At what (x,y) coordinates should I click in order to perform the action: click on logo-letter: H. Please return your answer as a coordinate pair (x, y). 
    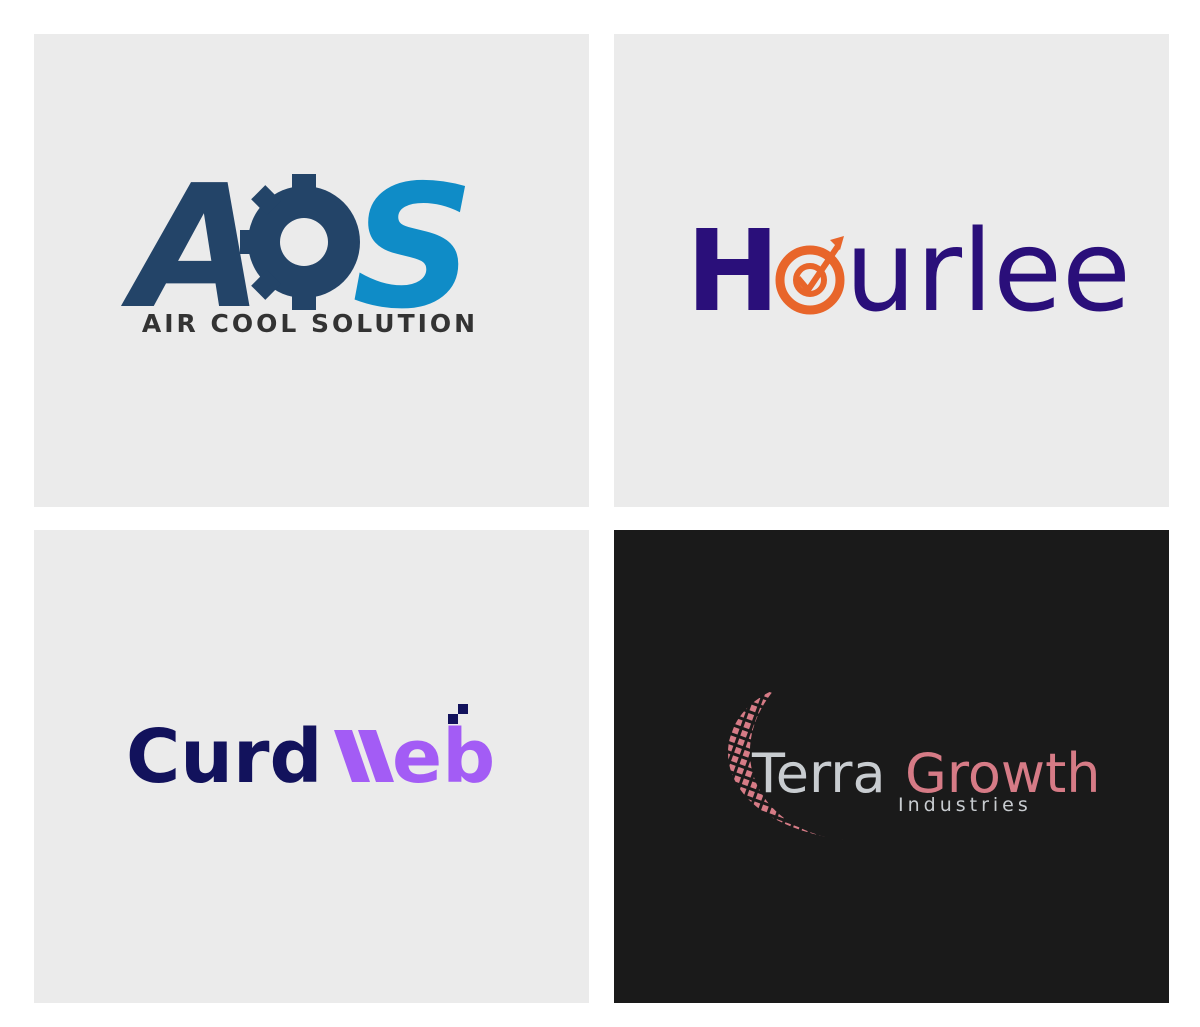
    Looking at the image, I should click on (733, 272).